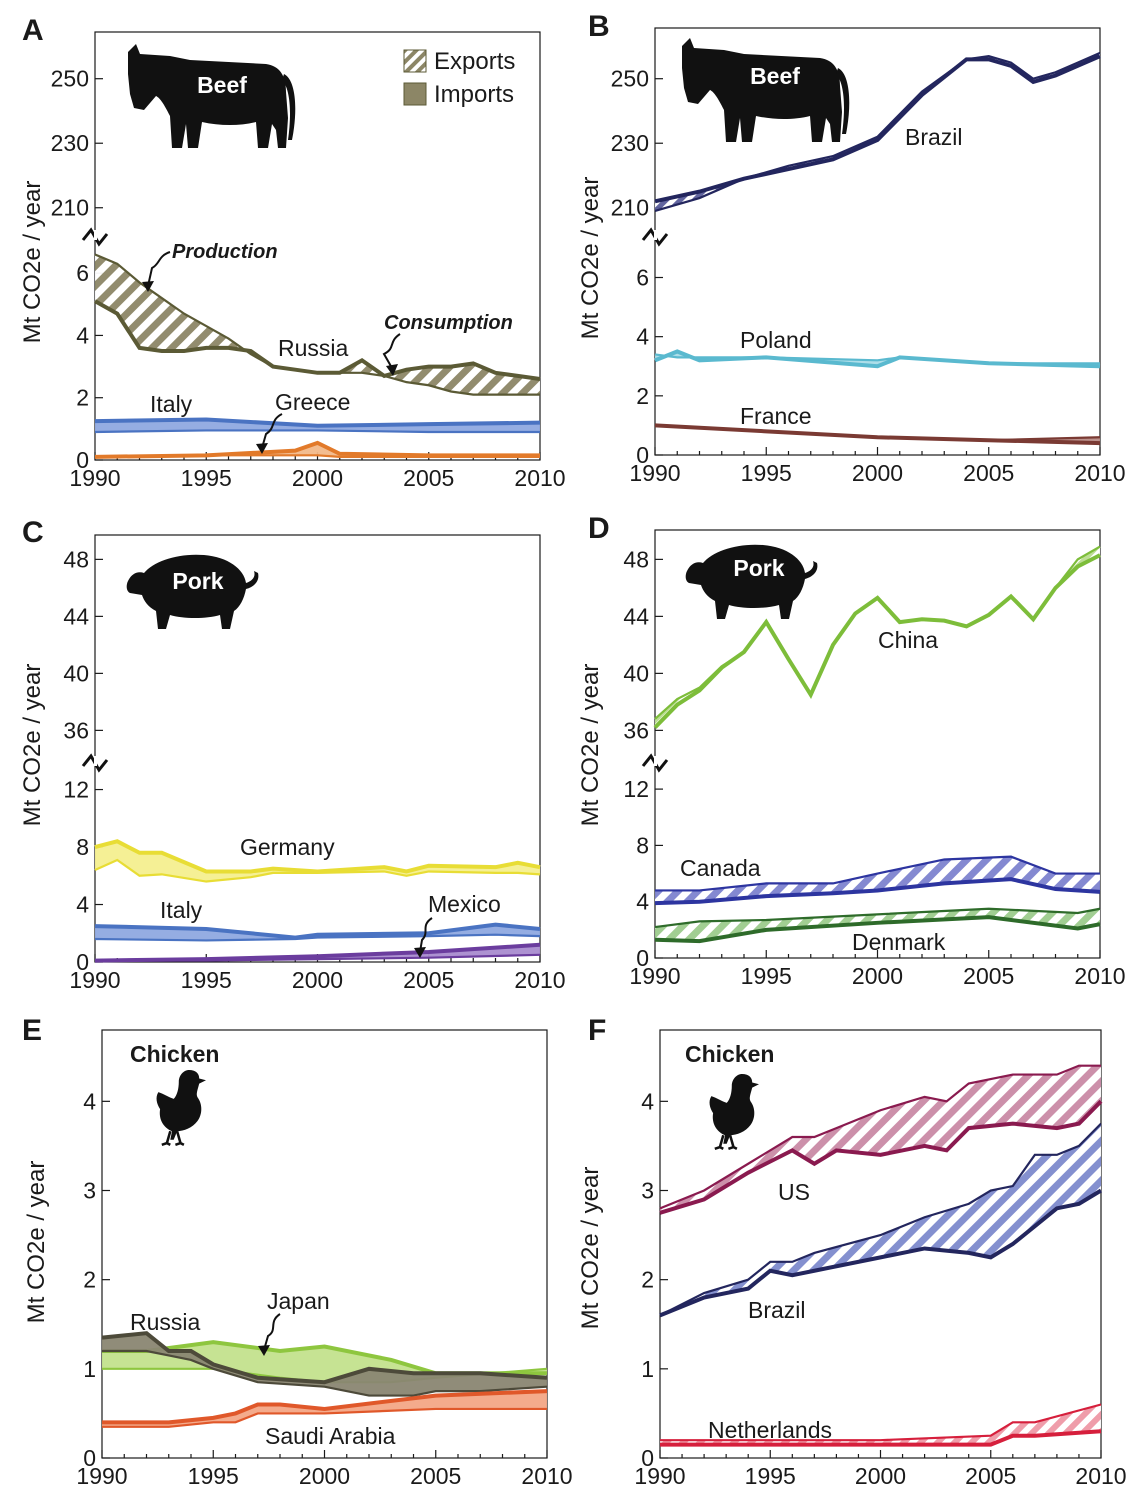  What do you see at coordinates (599, 26) in the screenshot?
I see `panel-letter: B` at bounding box center [599, 26].